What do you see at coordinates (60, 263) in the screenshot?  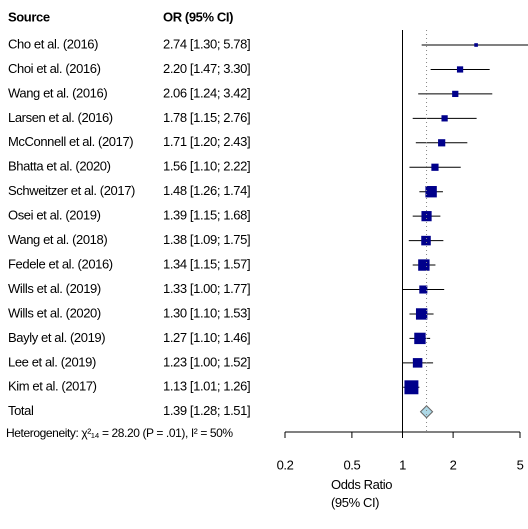 I see `study-label: Fedele et al. (2016)` at bounding box center [60, 263].